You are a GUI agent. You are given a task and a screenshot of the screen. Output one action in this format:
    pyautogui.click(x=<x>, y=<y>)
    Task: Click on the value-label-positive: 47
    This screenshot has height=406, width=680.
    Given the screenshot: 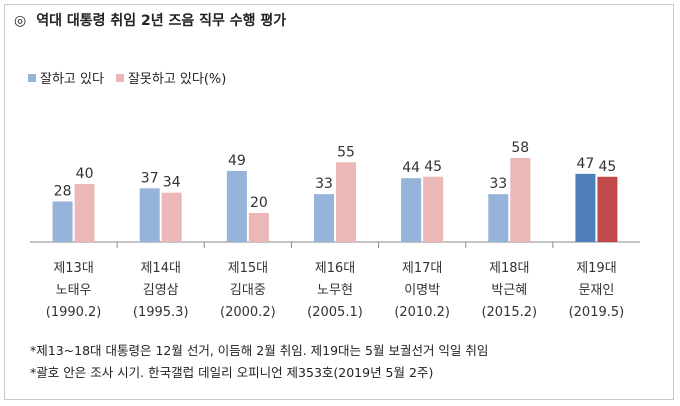 What is the action you would take?
    pyautogui.click(x=586, y=164)
    